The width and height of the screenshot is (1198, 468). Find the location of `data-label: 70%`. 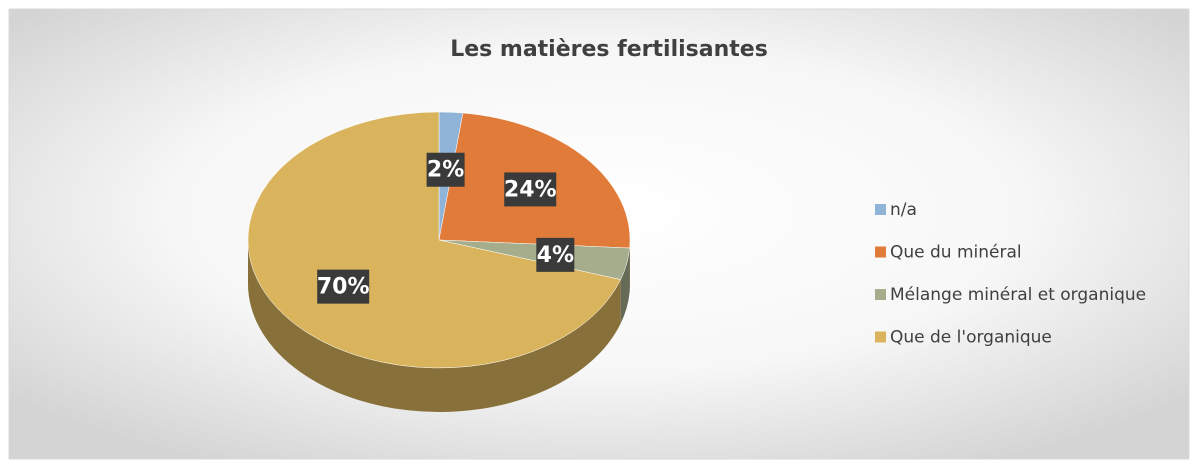

data-label: 70% is located at coordinates (343, 287).